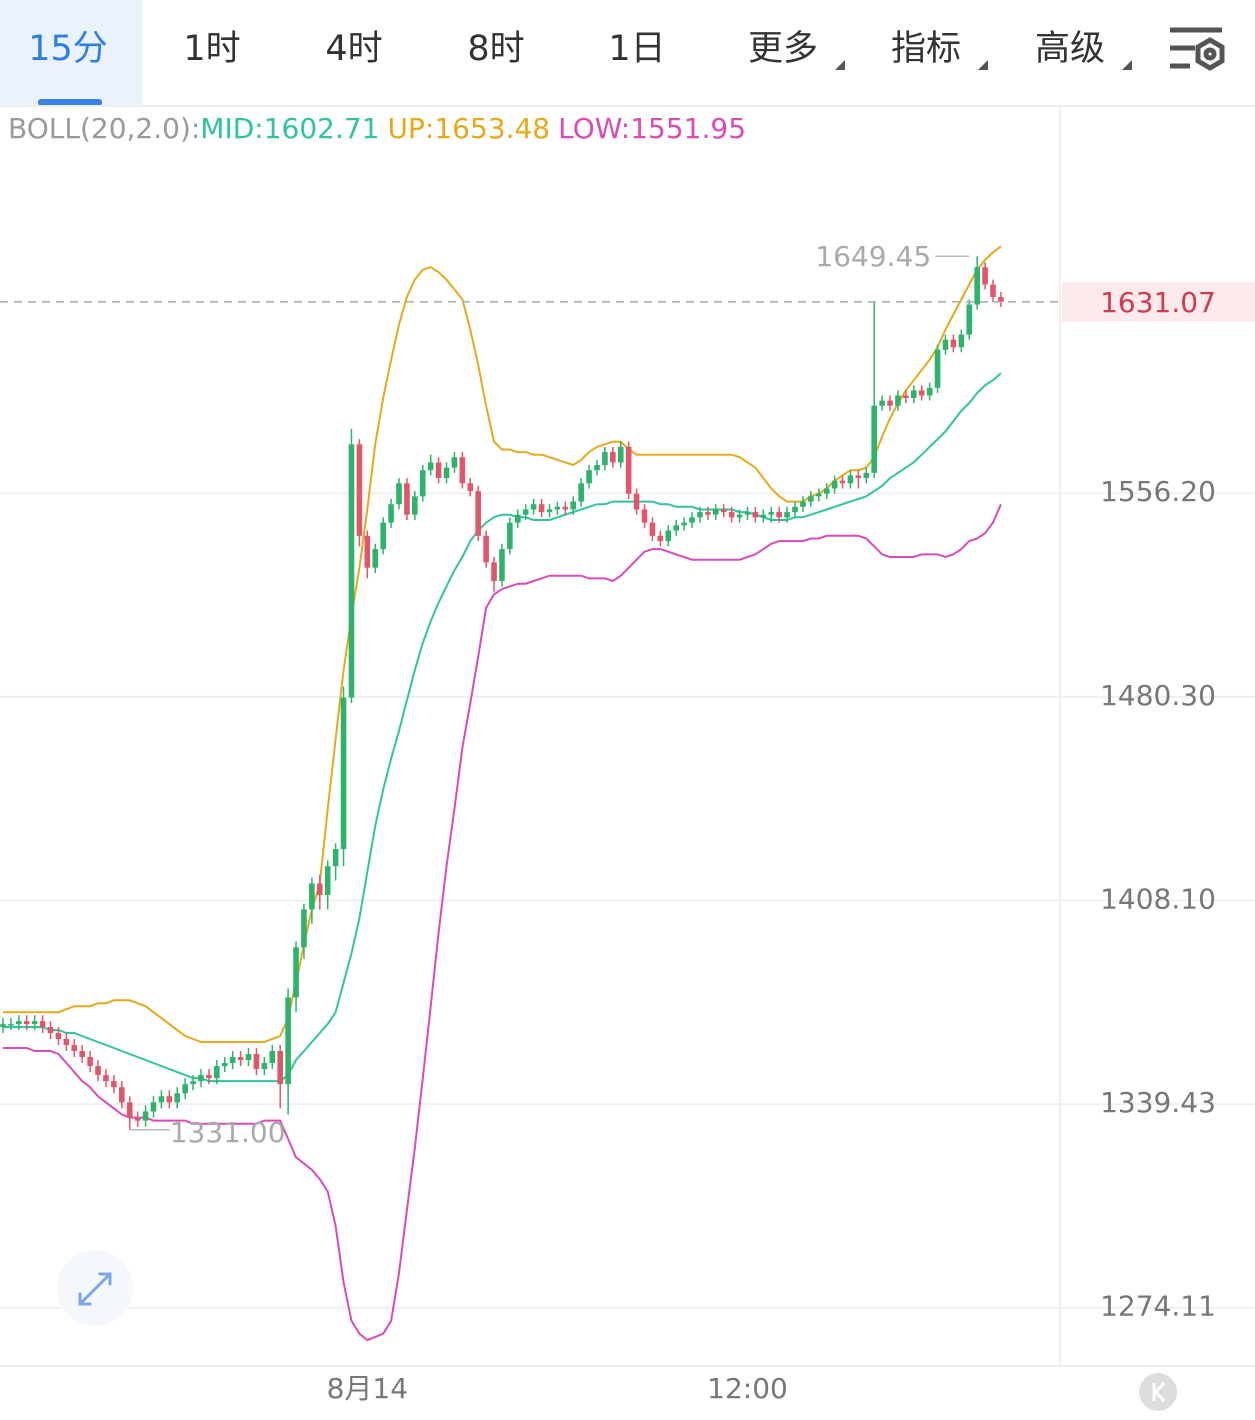 The width and height of the screenshot is (1255, 1420). I want to click on tab-label: 指标, so click(926, 49).